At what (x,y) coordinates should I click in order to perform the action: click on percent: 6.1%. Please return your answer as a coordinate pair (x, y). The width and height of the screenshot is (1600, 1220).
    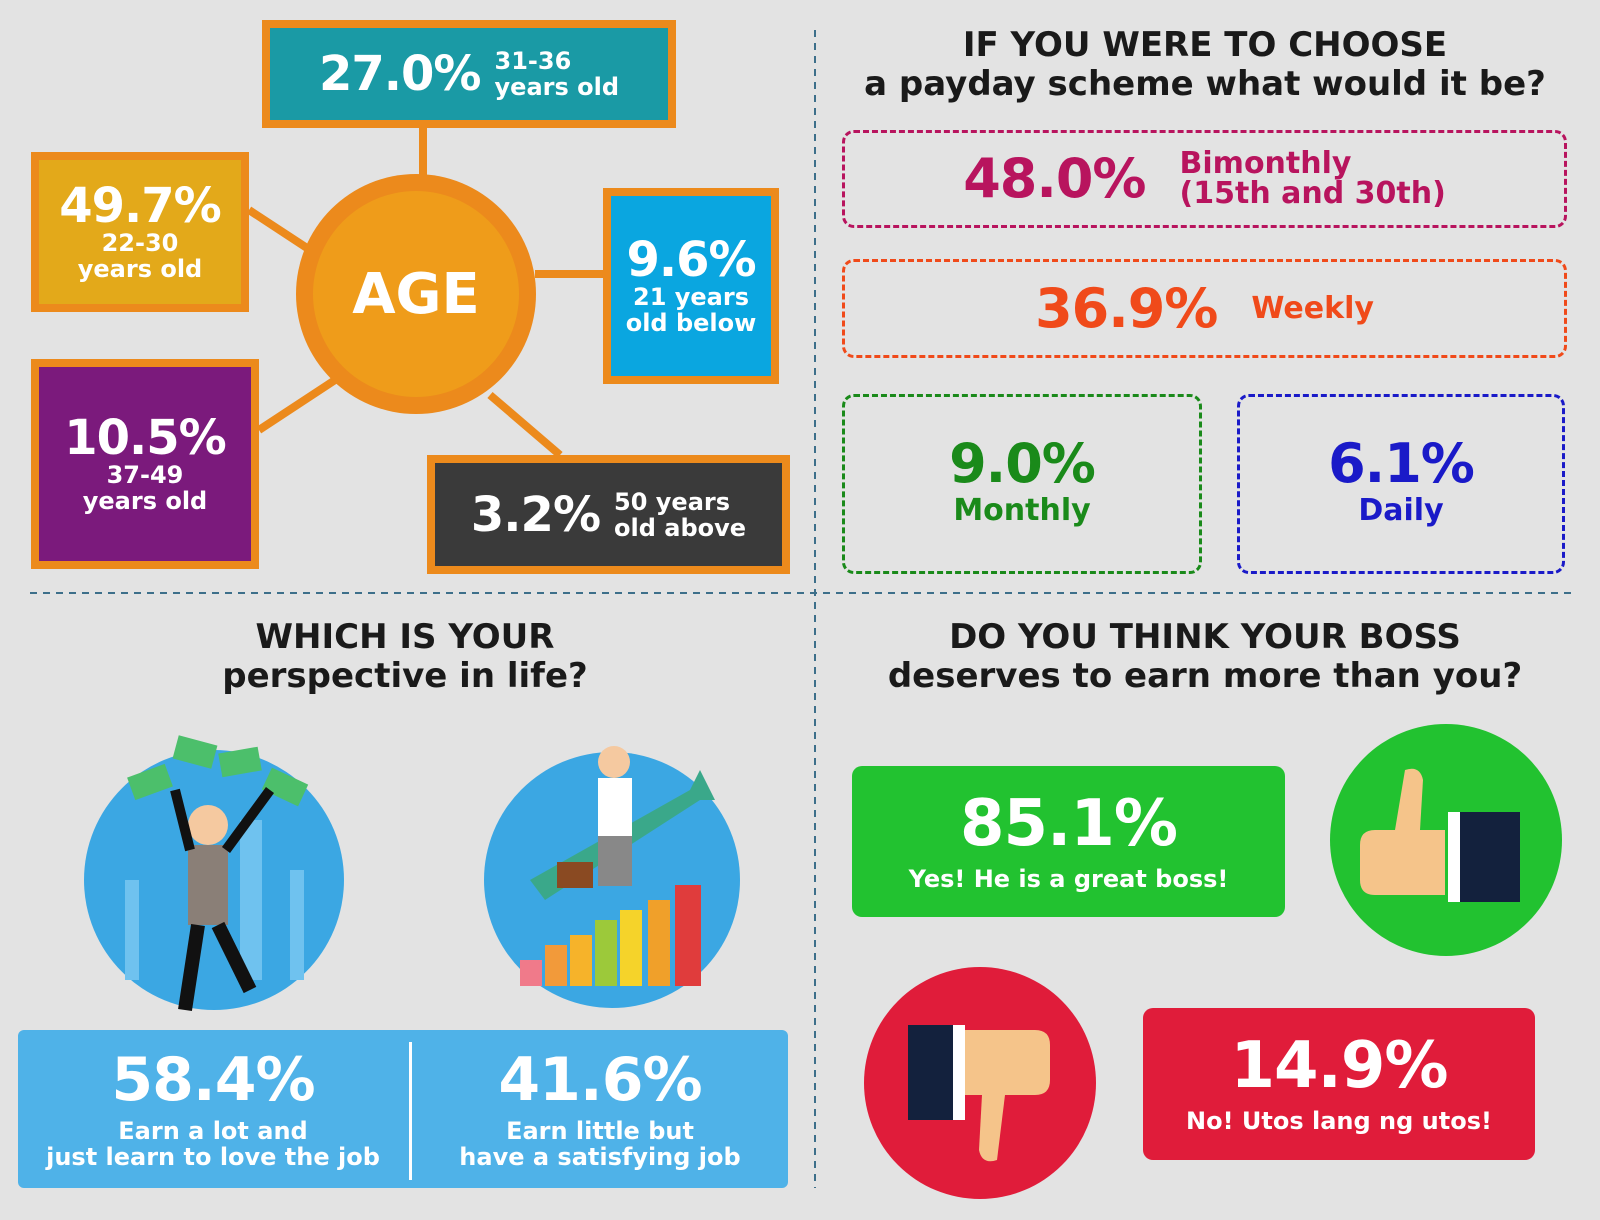
    Looking at the image, I should click on (1401, 463).